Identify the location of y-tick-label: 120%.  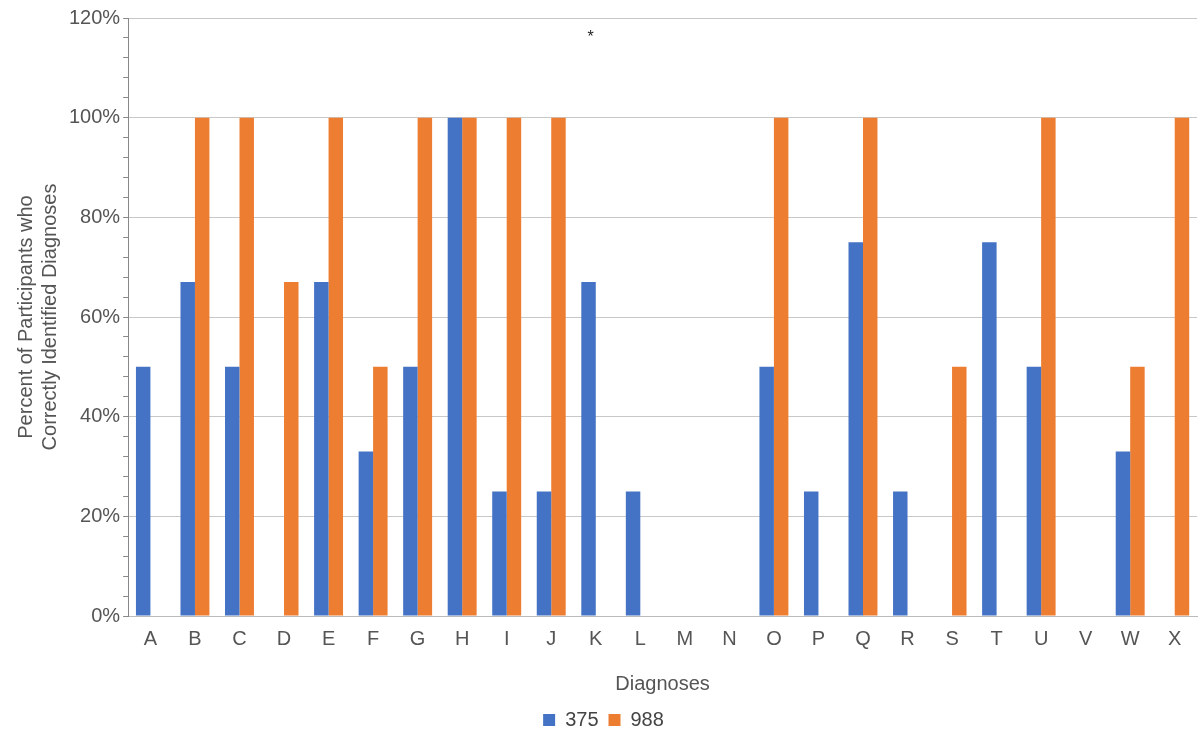
(95, 16).